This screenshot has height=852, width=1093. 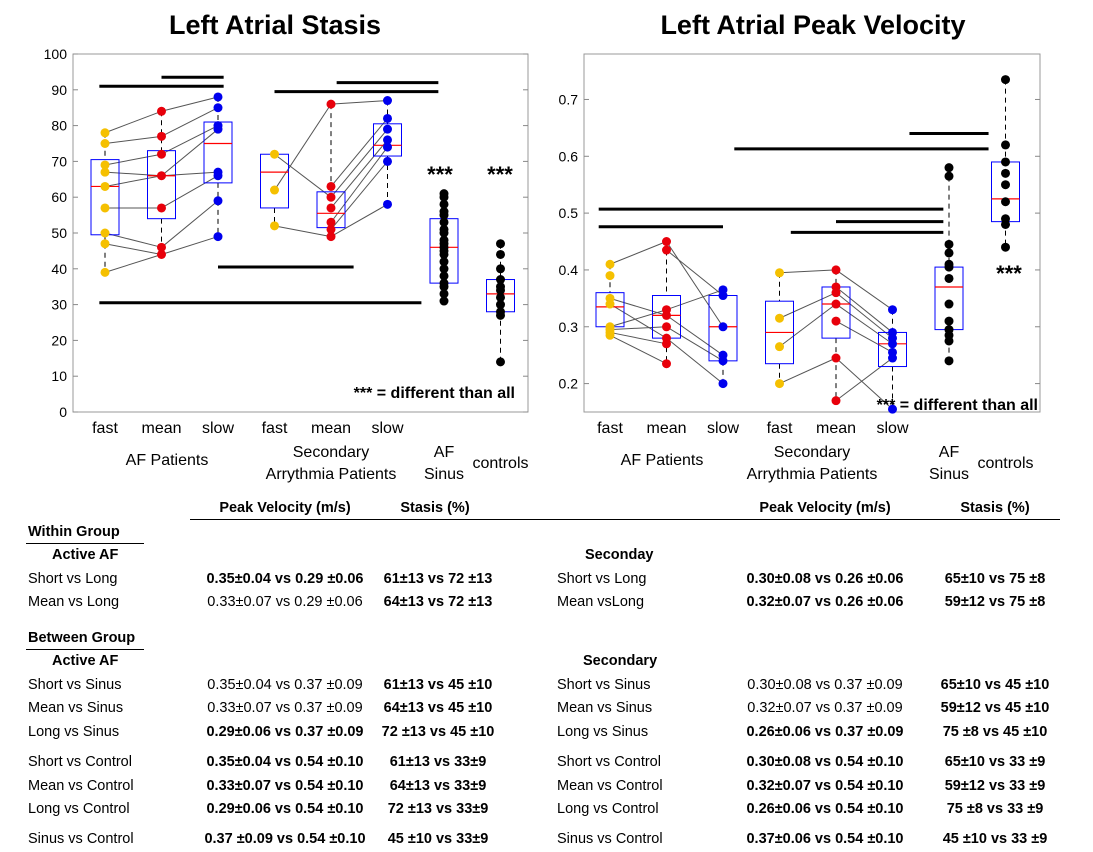 I want to click on within-row-cell: 59±12 vs 75 ±8, so click(x=995, y=602).